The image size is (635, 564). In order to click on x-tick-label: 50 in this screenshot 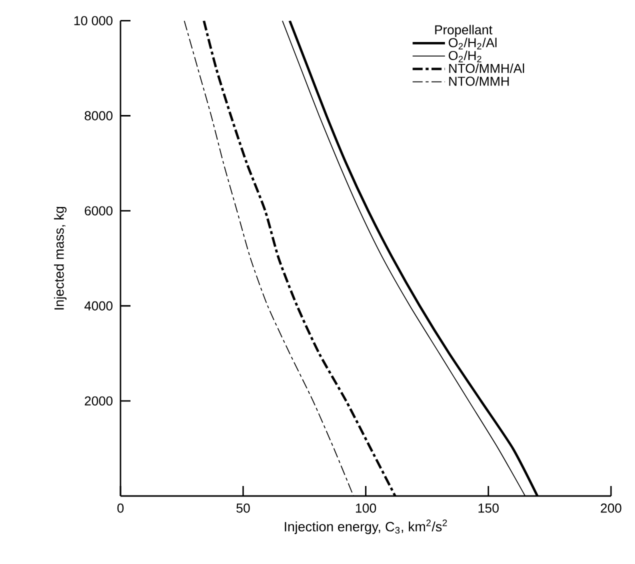, I will do `click(243, 508)`.